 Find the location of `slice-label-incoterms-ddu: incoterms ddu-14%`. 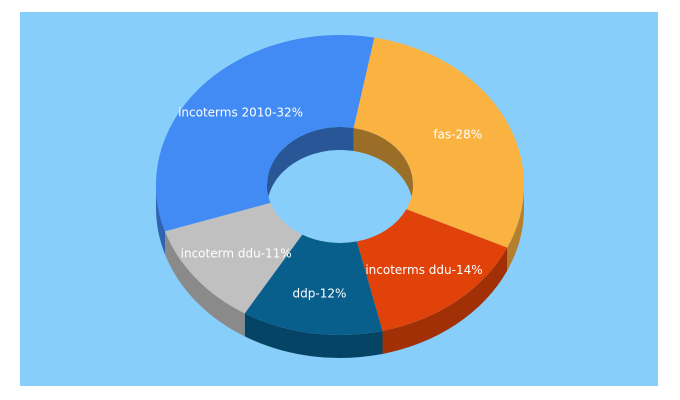

slice-label-incoterms-ddu: incoterms ddu-14% is located at coordinates (423, 270).